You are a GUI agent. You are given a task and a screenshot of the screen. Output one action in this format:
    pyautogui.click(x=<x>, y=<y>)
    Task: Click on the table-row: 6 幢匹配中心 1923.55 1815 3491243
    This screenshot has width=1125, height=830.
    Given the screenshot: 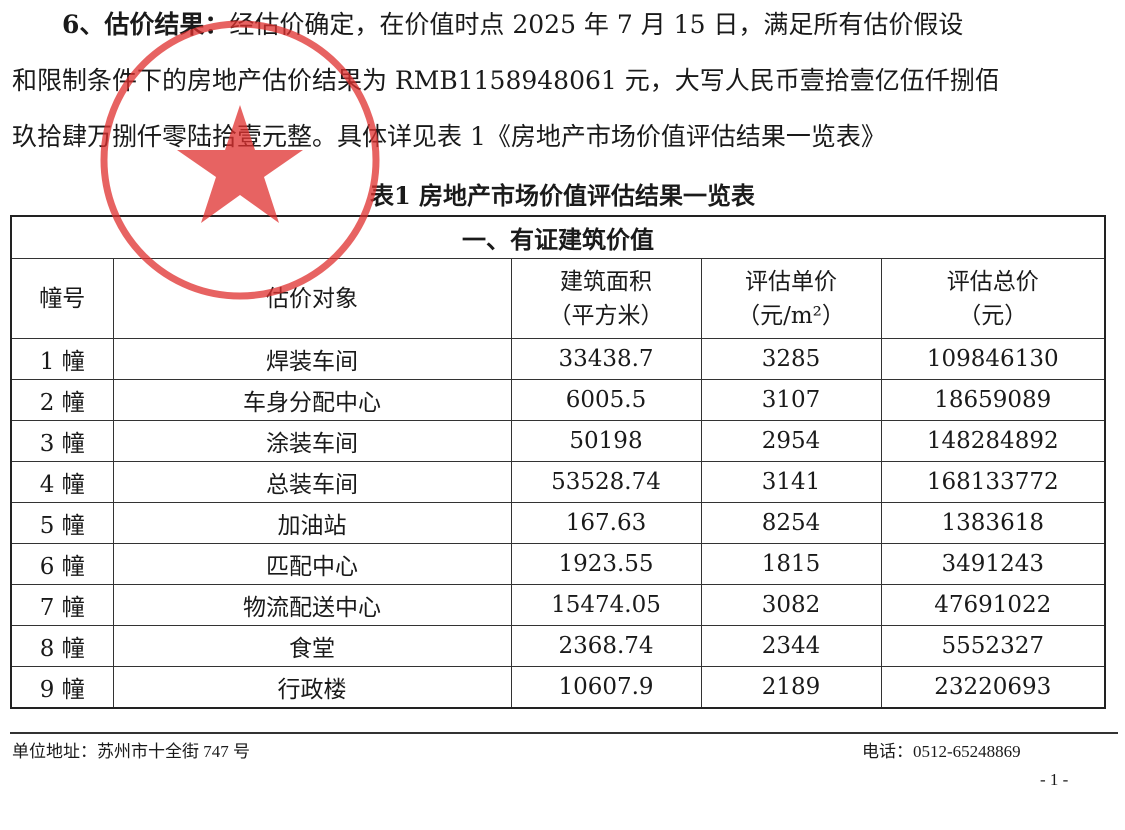 What is the action you would take?
    pyautogui.click(x=558, y=564)
    